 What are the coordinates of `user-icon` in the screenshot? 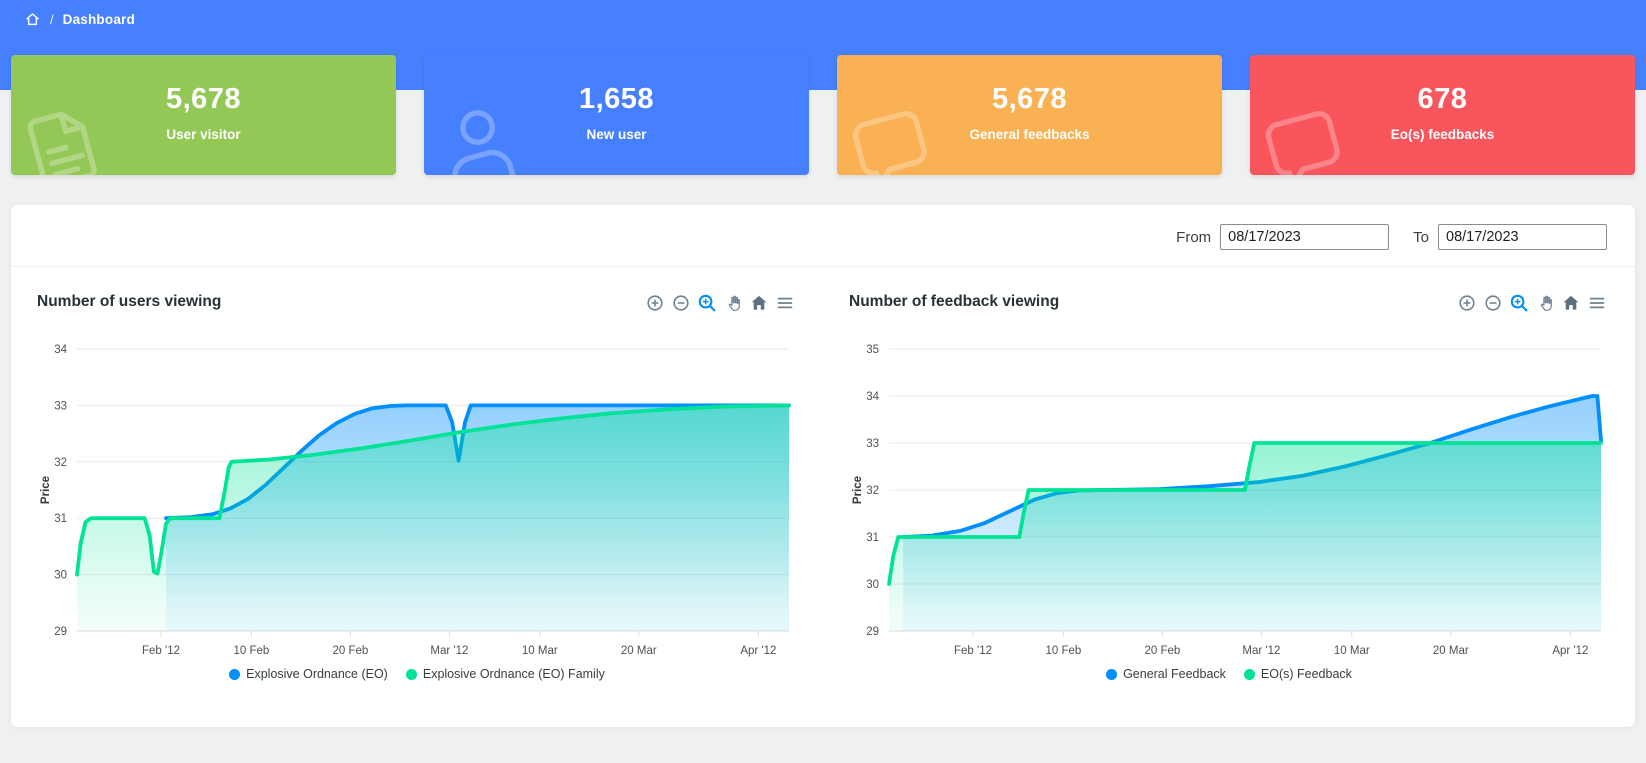 It's located at (479, 132).